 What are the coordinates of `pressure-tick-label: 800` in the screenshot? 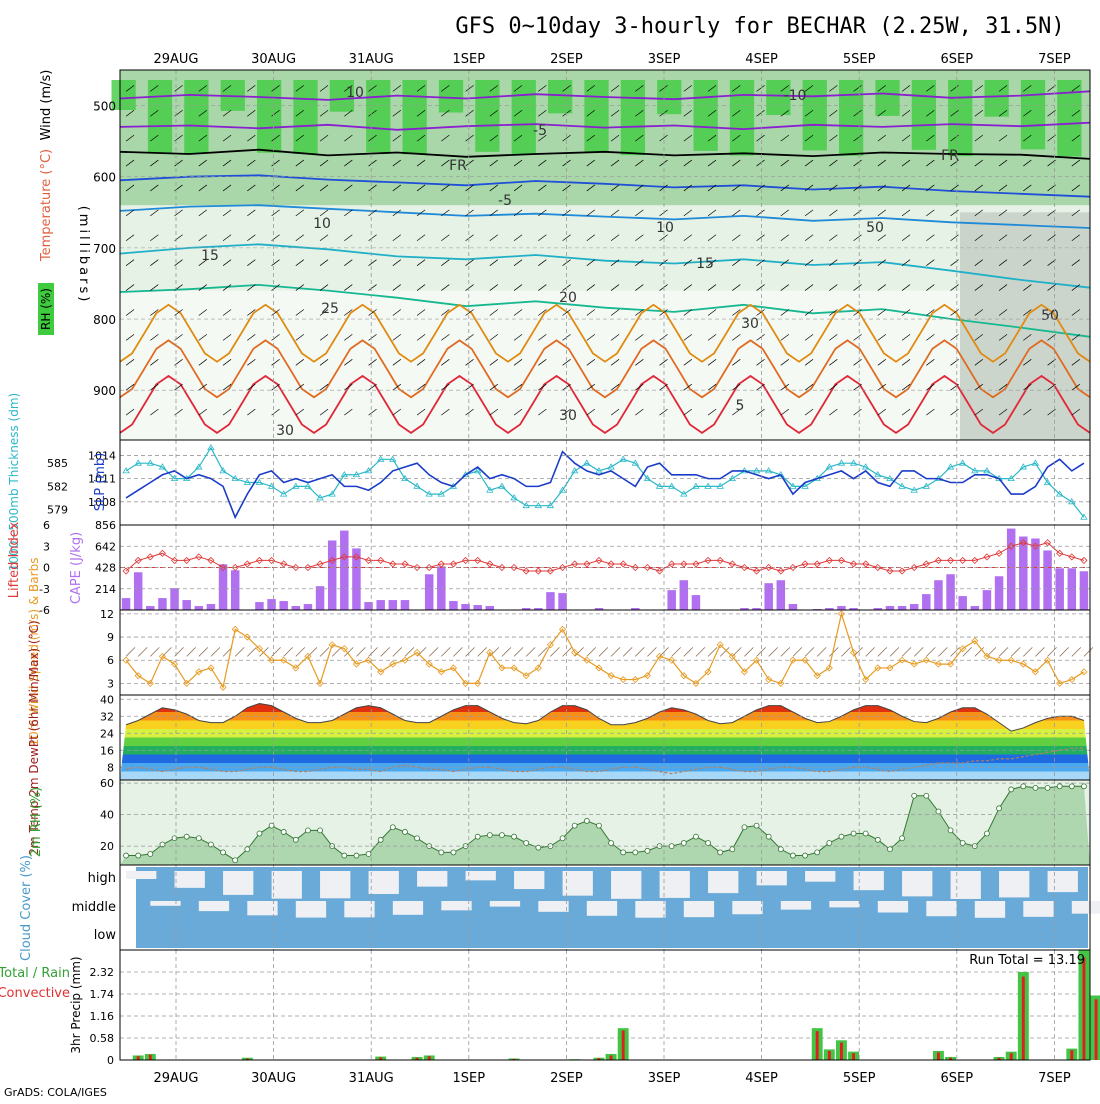 It's located at (104, 320).